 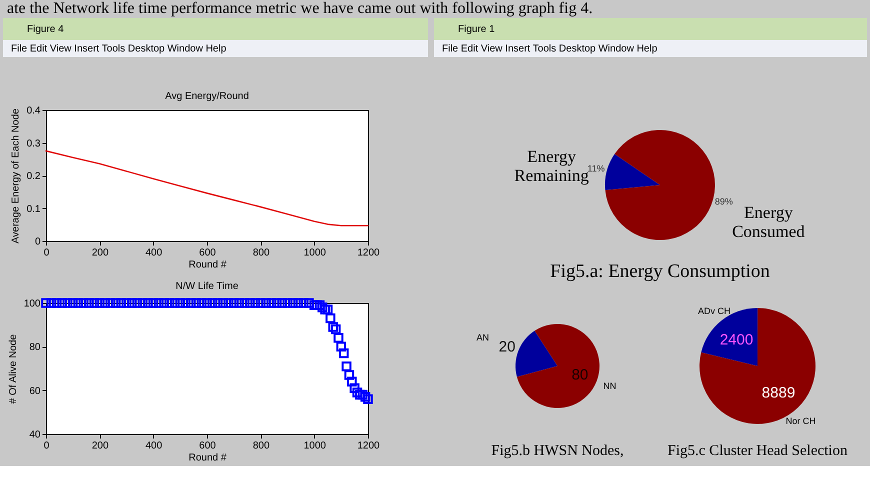 I want to click on slice-label: NN, so click(x=609, y=386).